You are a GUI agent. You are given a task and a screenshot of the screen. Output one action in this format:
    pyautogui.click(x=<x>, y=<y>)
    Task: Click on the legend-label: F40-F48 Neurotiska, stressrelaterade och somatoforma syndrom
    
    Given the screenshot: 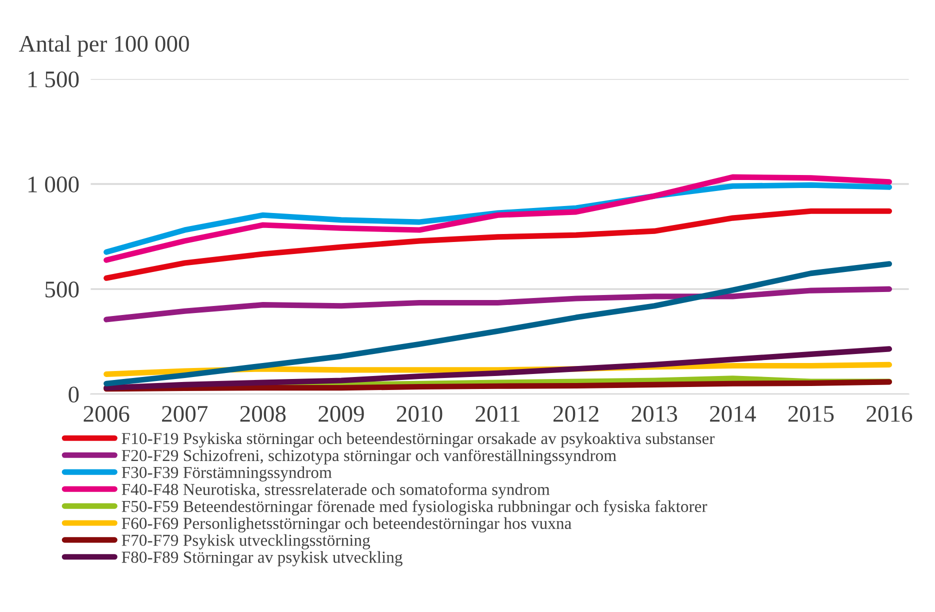 What is the action you would take?
    pyautogui.click(x=336, y=490)
    